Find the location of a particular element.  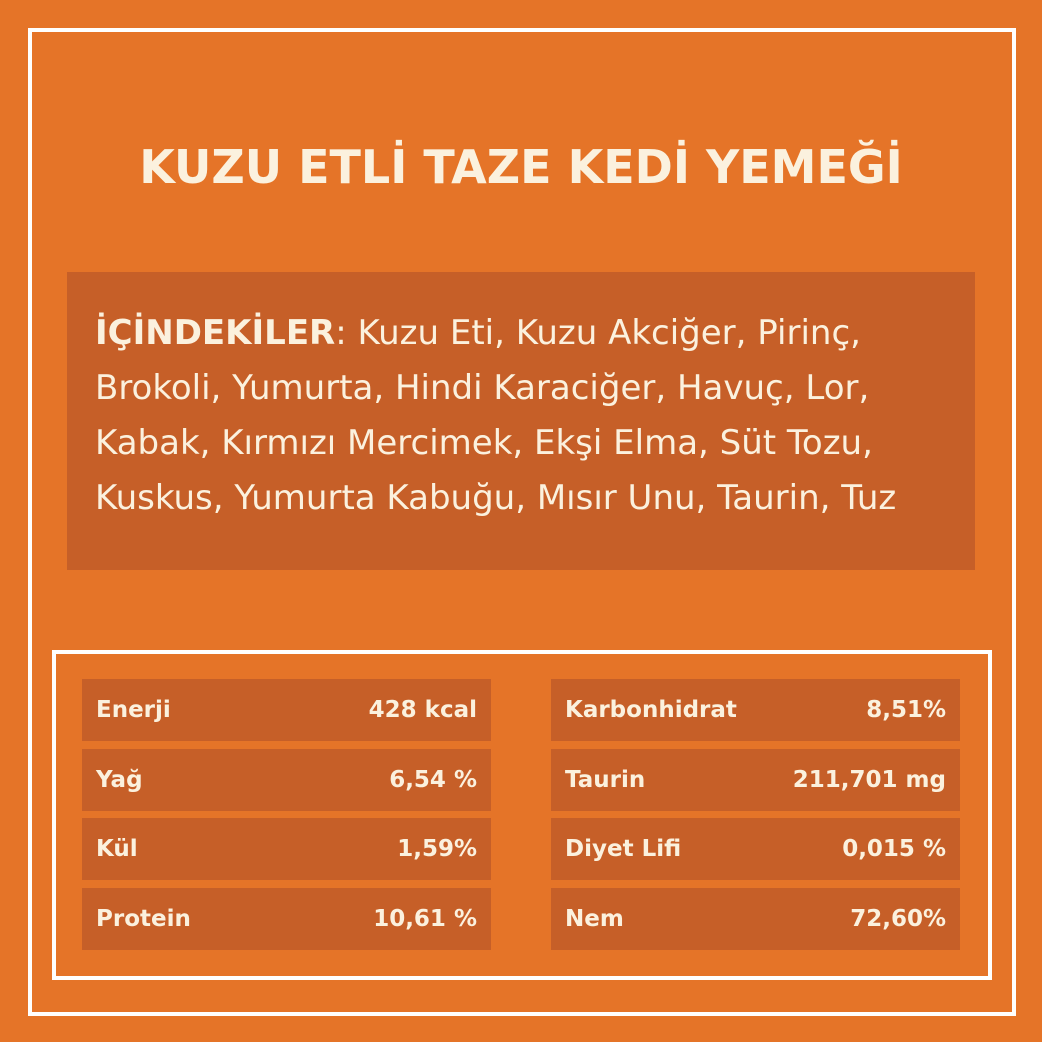

nutrient-value: 1,59% is located at coordinates (437, 849).